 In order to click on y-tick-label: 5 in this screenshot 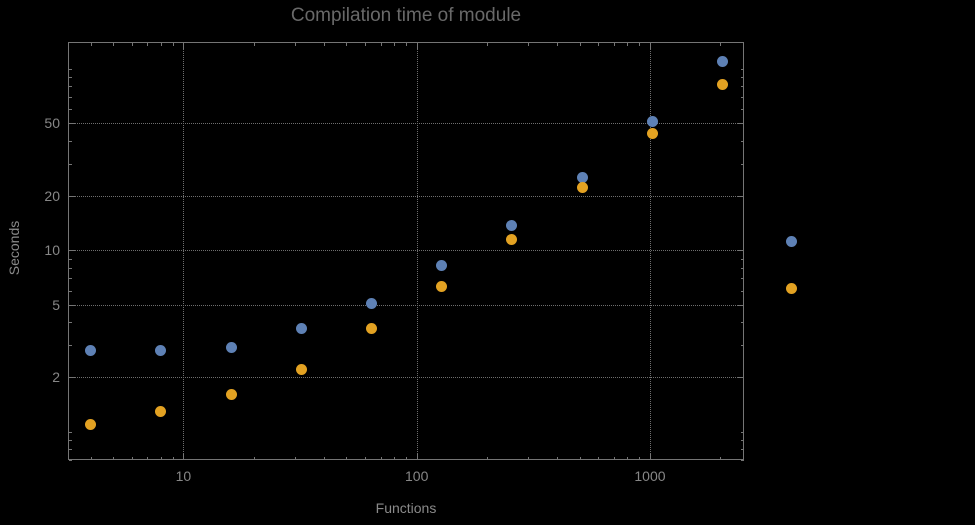, I will do `click(56, 304)`.